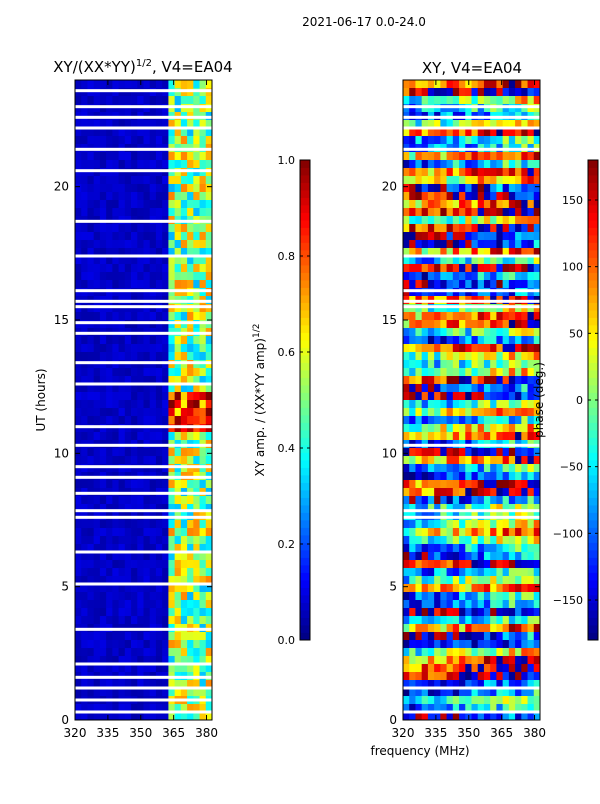 This screenshot has height=804, width=600. Describe the element at coordinates (393, 587) in the screenshot. I see `y-tick-label: 5` at that location.